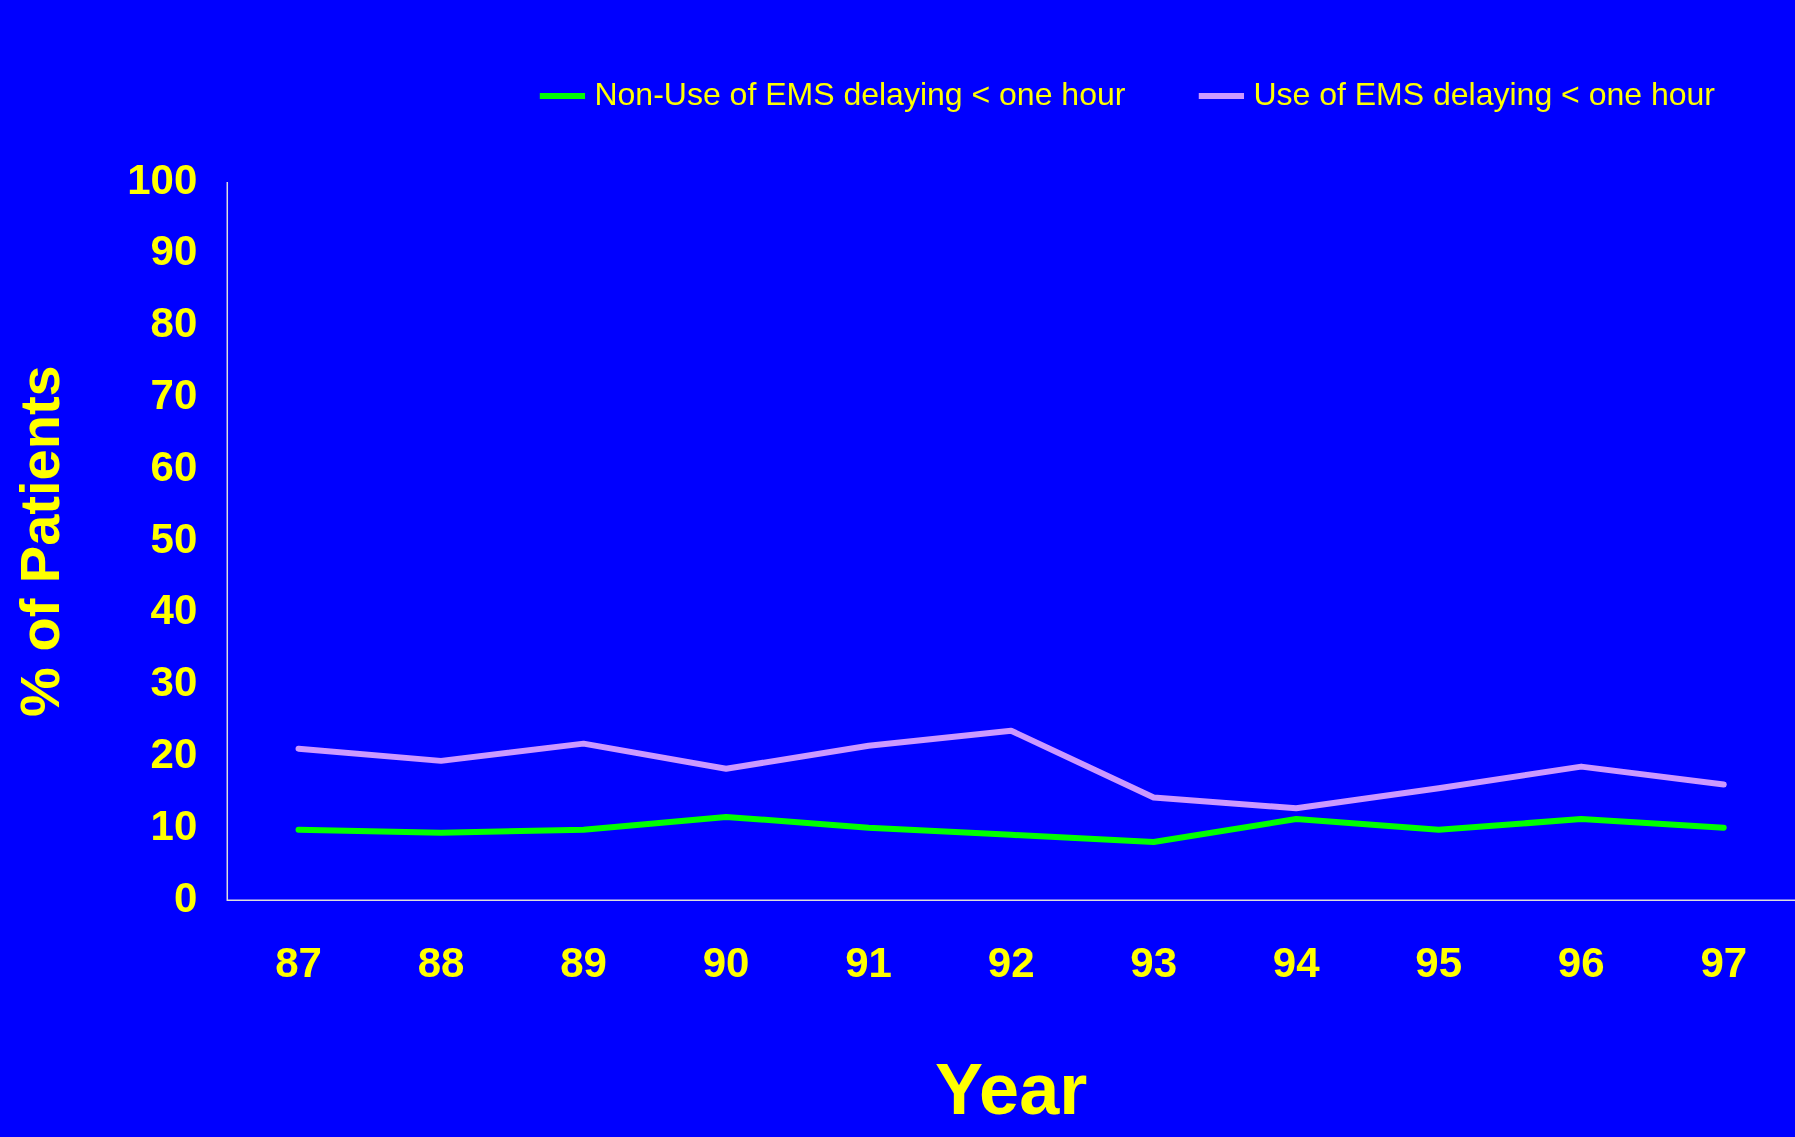 The height and width of the screenshot is (1137, 1795). What do you see at coordinates (860, 93) in the screenshot?
I see `legend-label: Non-Use of EMS delaying < one hour` at bounding box center [860, 93].